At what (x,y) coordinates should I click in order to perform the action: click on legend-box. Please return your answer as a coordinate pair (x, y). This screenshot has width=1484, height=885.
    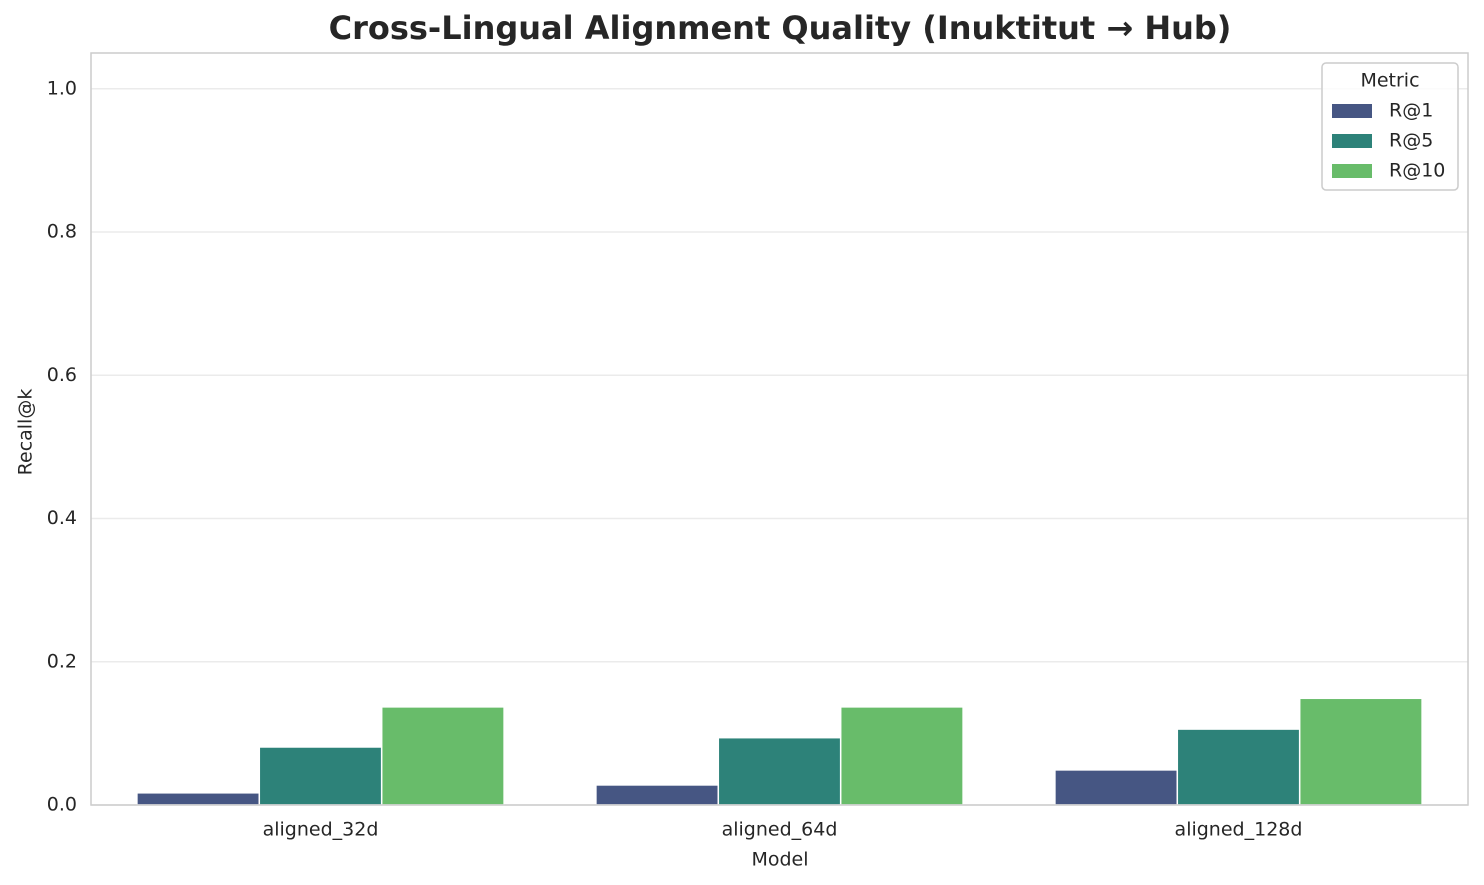
    Looking at the image, I should click on (1390, 126).